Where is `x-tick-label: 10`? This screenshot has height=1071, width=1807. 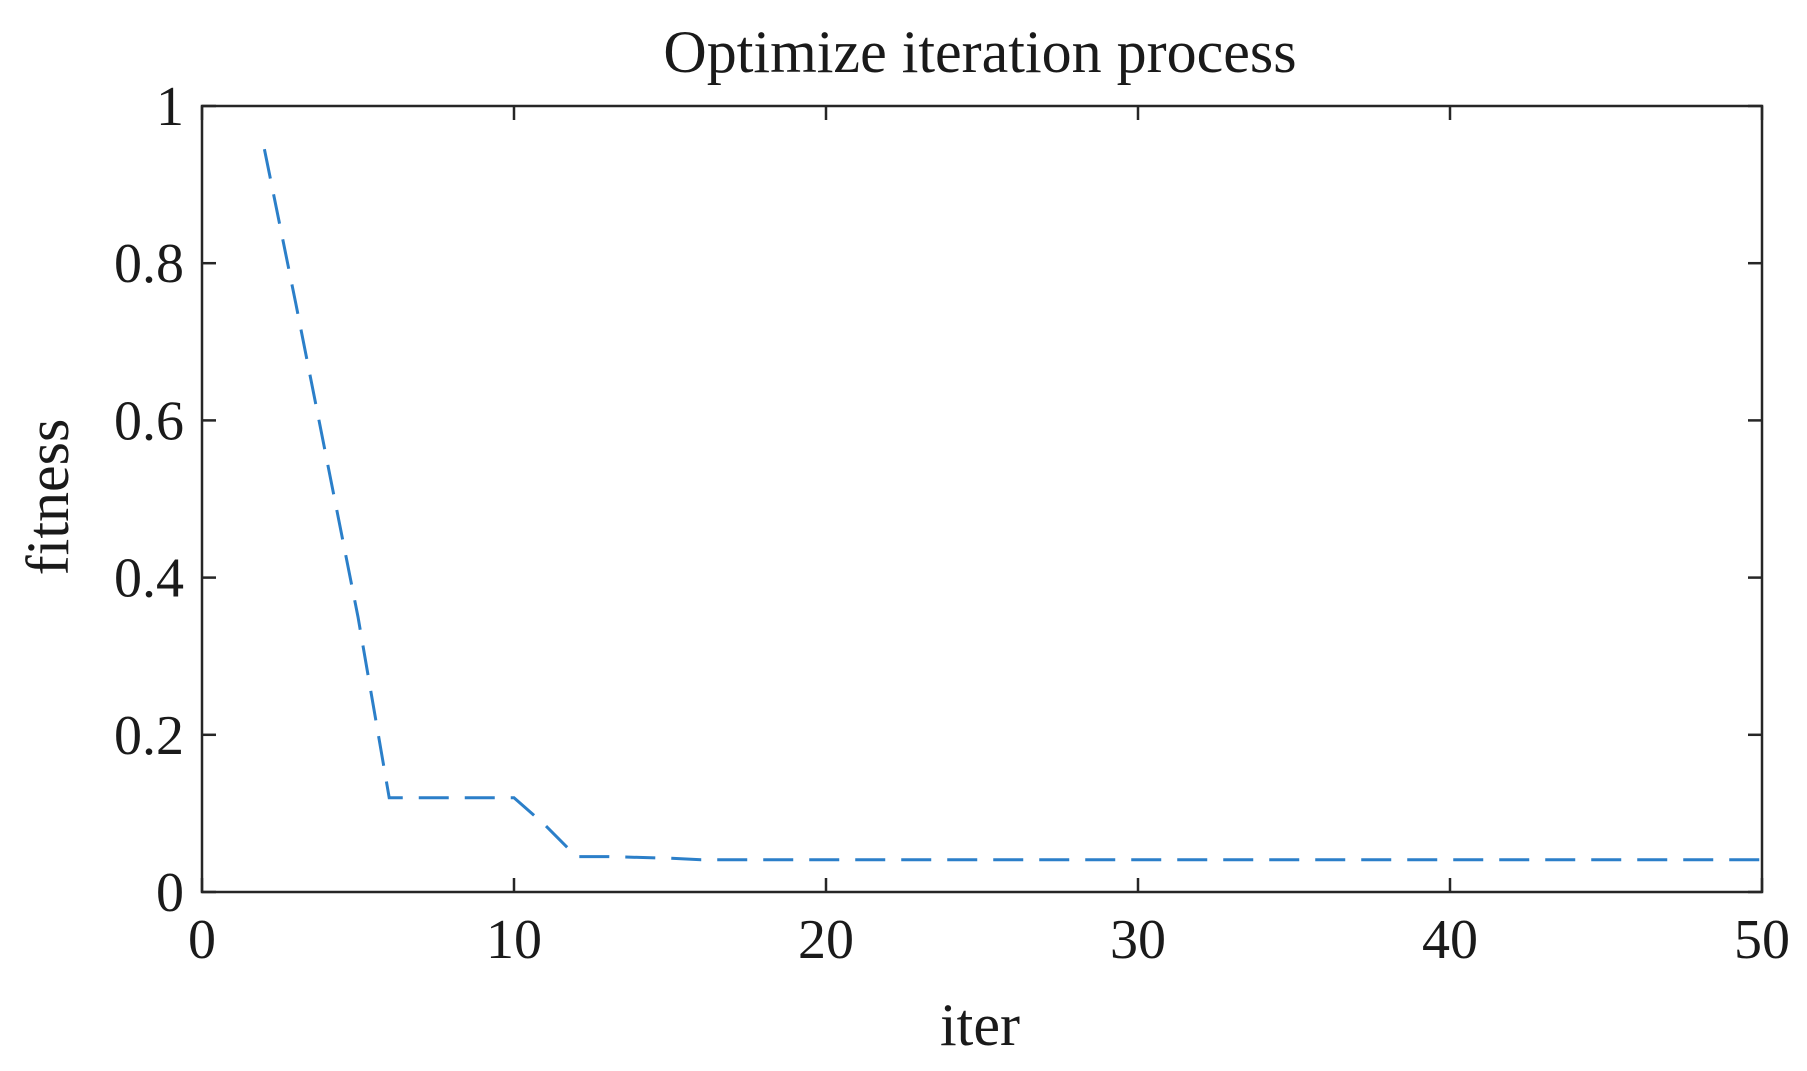 x-tick-label: 10 is located at coordinates (514, 940).